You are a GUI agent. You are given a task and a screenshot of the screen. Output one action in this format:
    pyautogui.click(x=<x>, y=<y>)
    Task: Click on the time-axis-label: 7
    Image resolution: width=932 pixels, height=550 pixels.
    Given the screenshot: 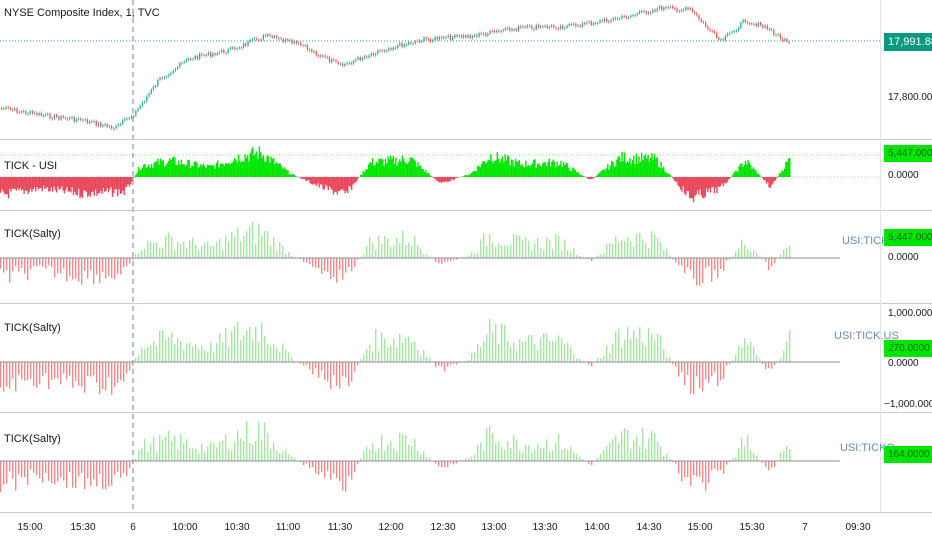 What is the action you would take?
    pyautogui.click(x=805, y=527)
    